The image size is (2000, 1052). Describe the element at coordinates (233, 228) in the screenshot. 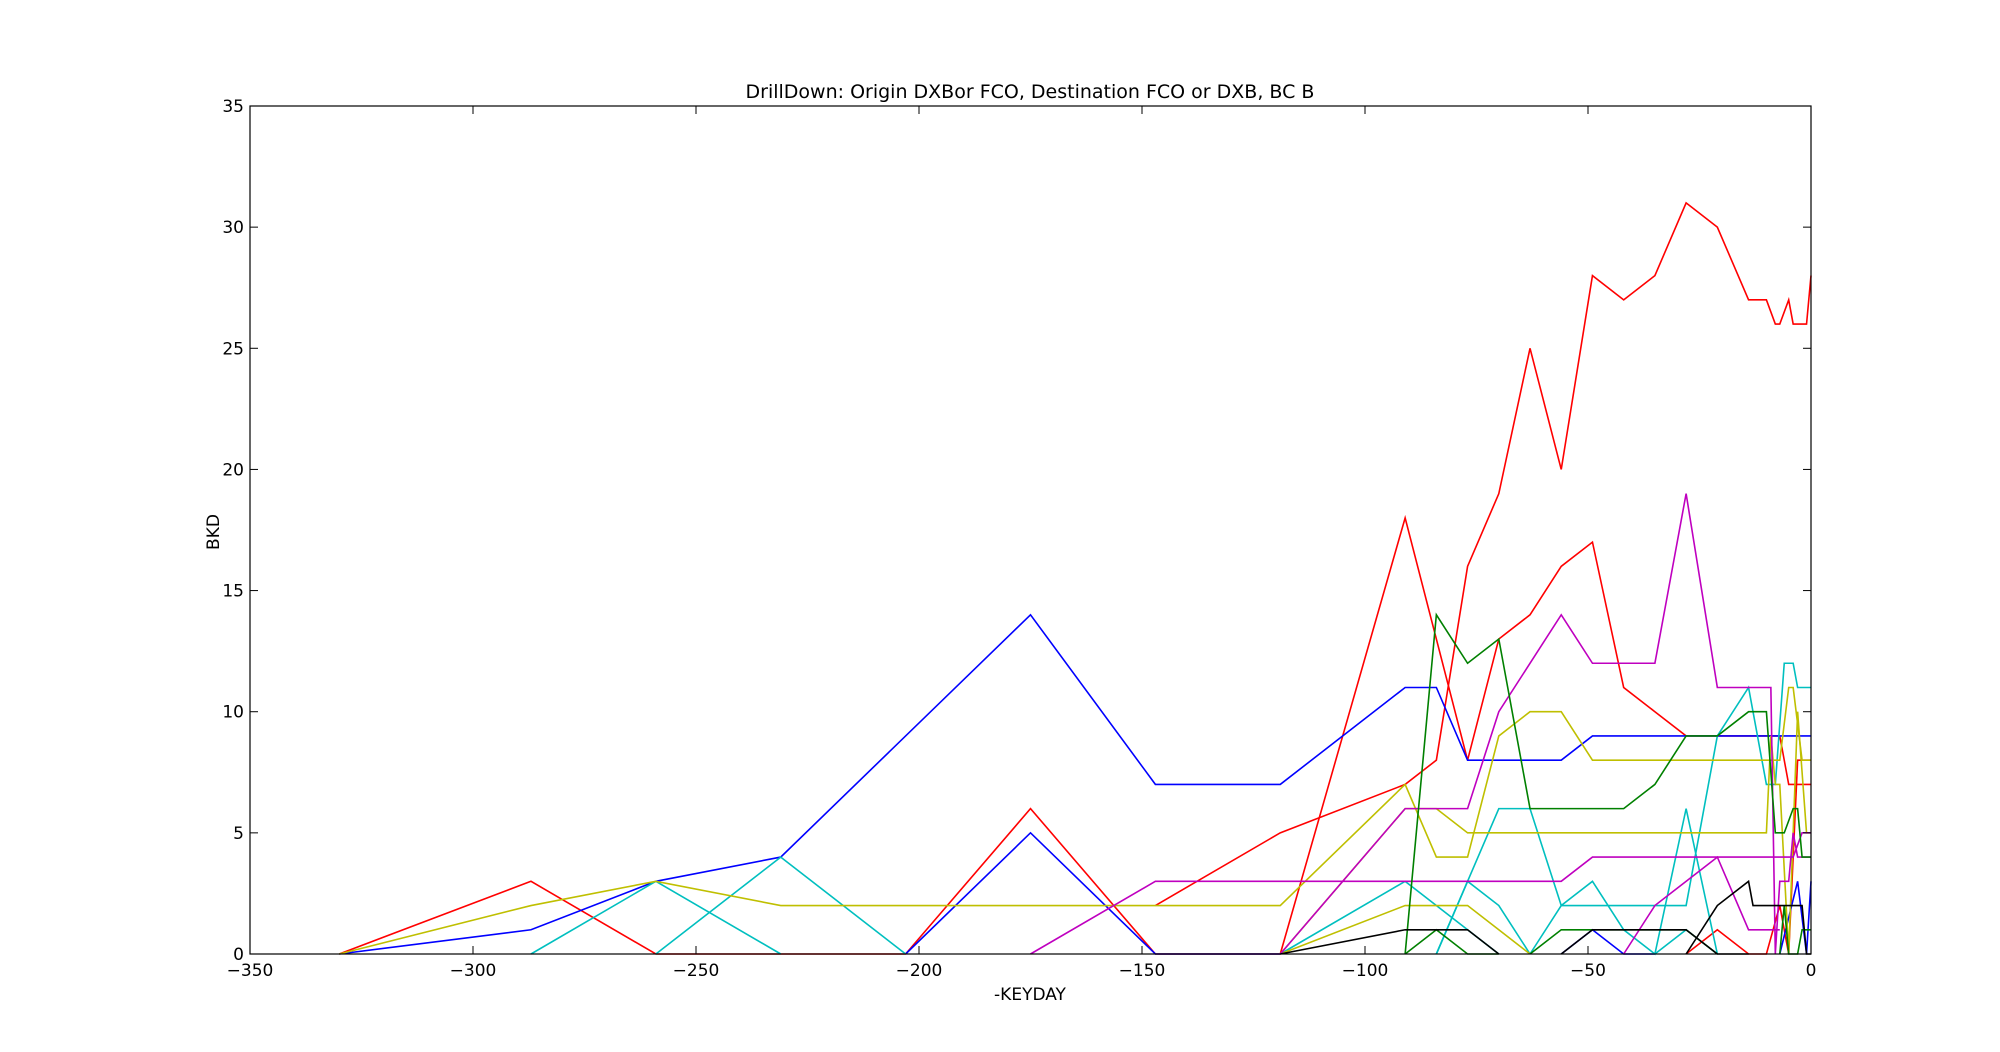

I see `y-tick-label: 30` at that location.